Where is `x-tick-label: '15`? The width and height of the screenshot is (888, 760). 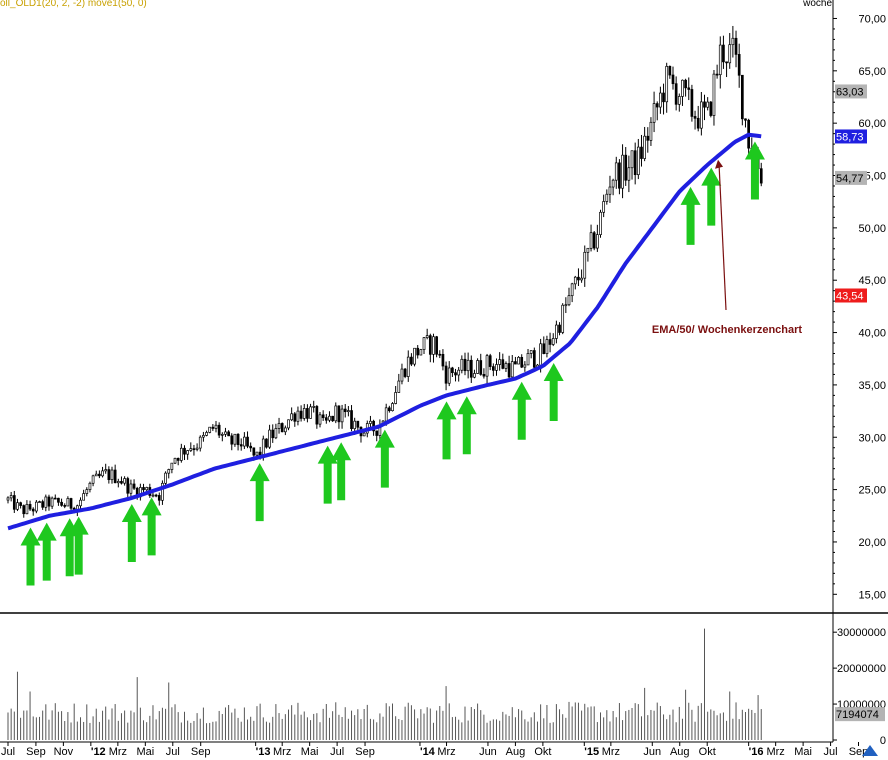 x-tick-label: '15 is located at coordinates (591, 752).